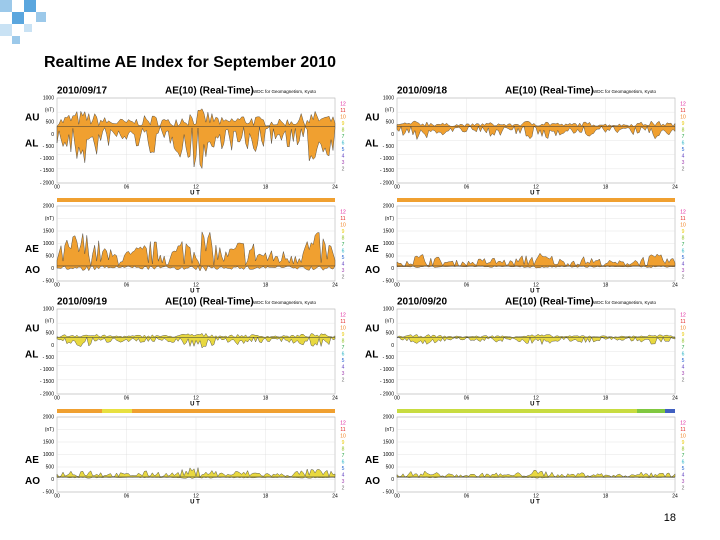 The width and height of the screenshot is (720, 540). What do you see at coordinates (190, 62) in the screenshot?
I see `slide-title: Realtime AE Index for September 2010` at bounding box center [190, 62].